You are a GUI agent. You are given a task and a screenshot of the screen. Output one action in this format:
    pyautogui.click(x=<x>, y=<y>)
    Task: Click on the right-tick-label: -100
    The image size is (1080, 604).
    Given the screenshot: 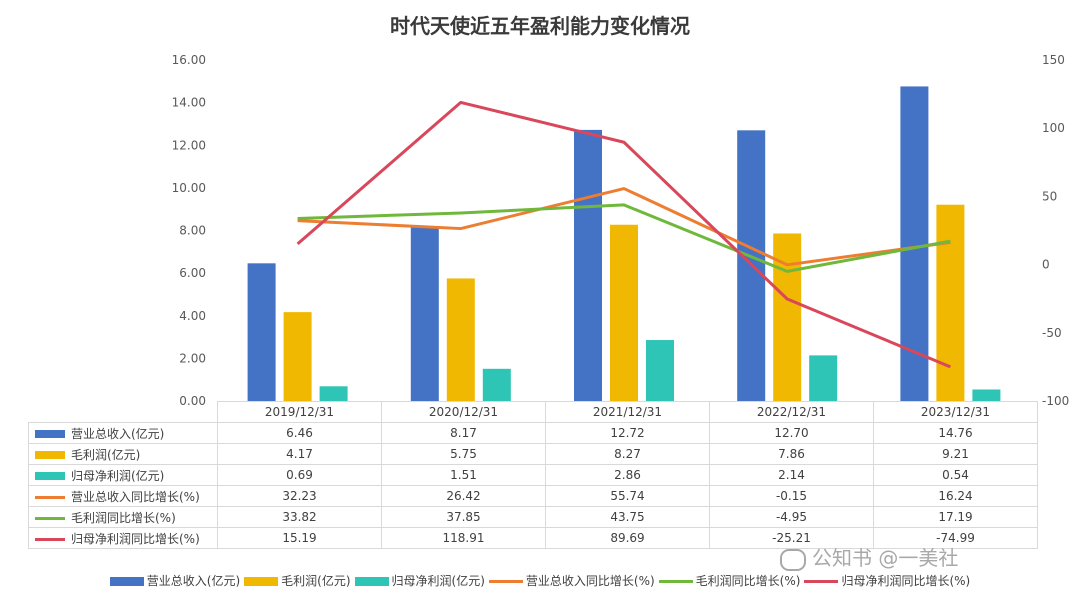 What is the action you would take?
    pyautogui.click(x=1055, y=401)
    